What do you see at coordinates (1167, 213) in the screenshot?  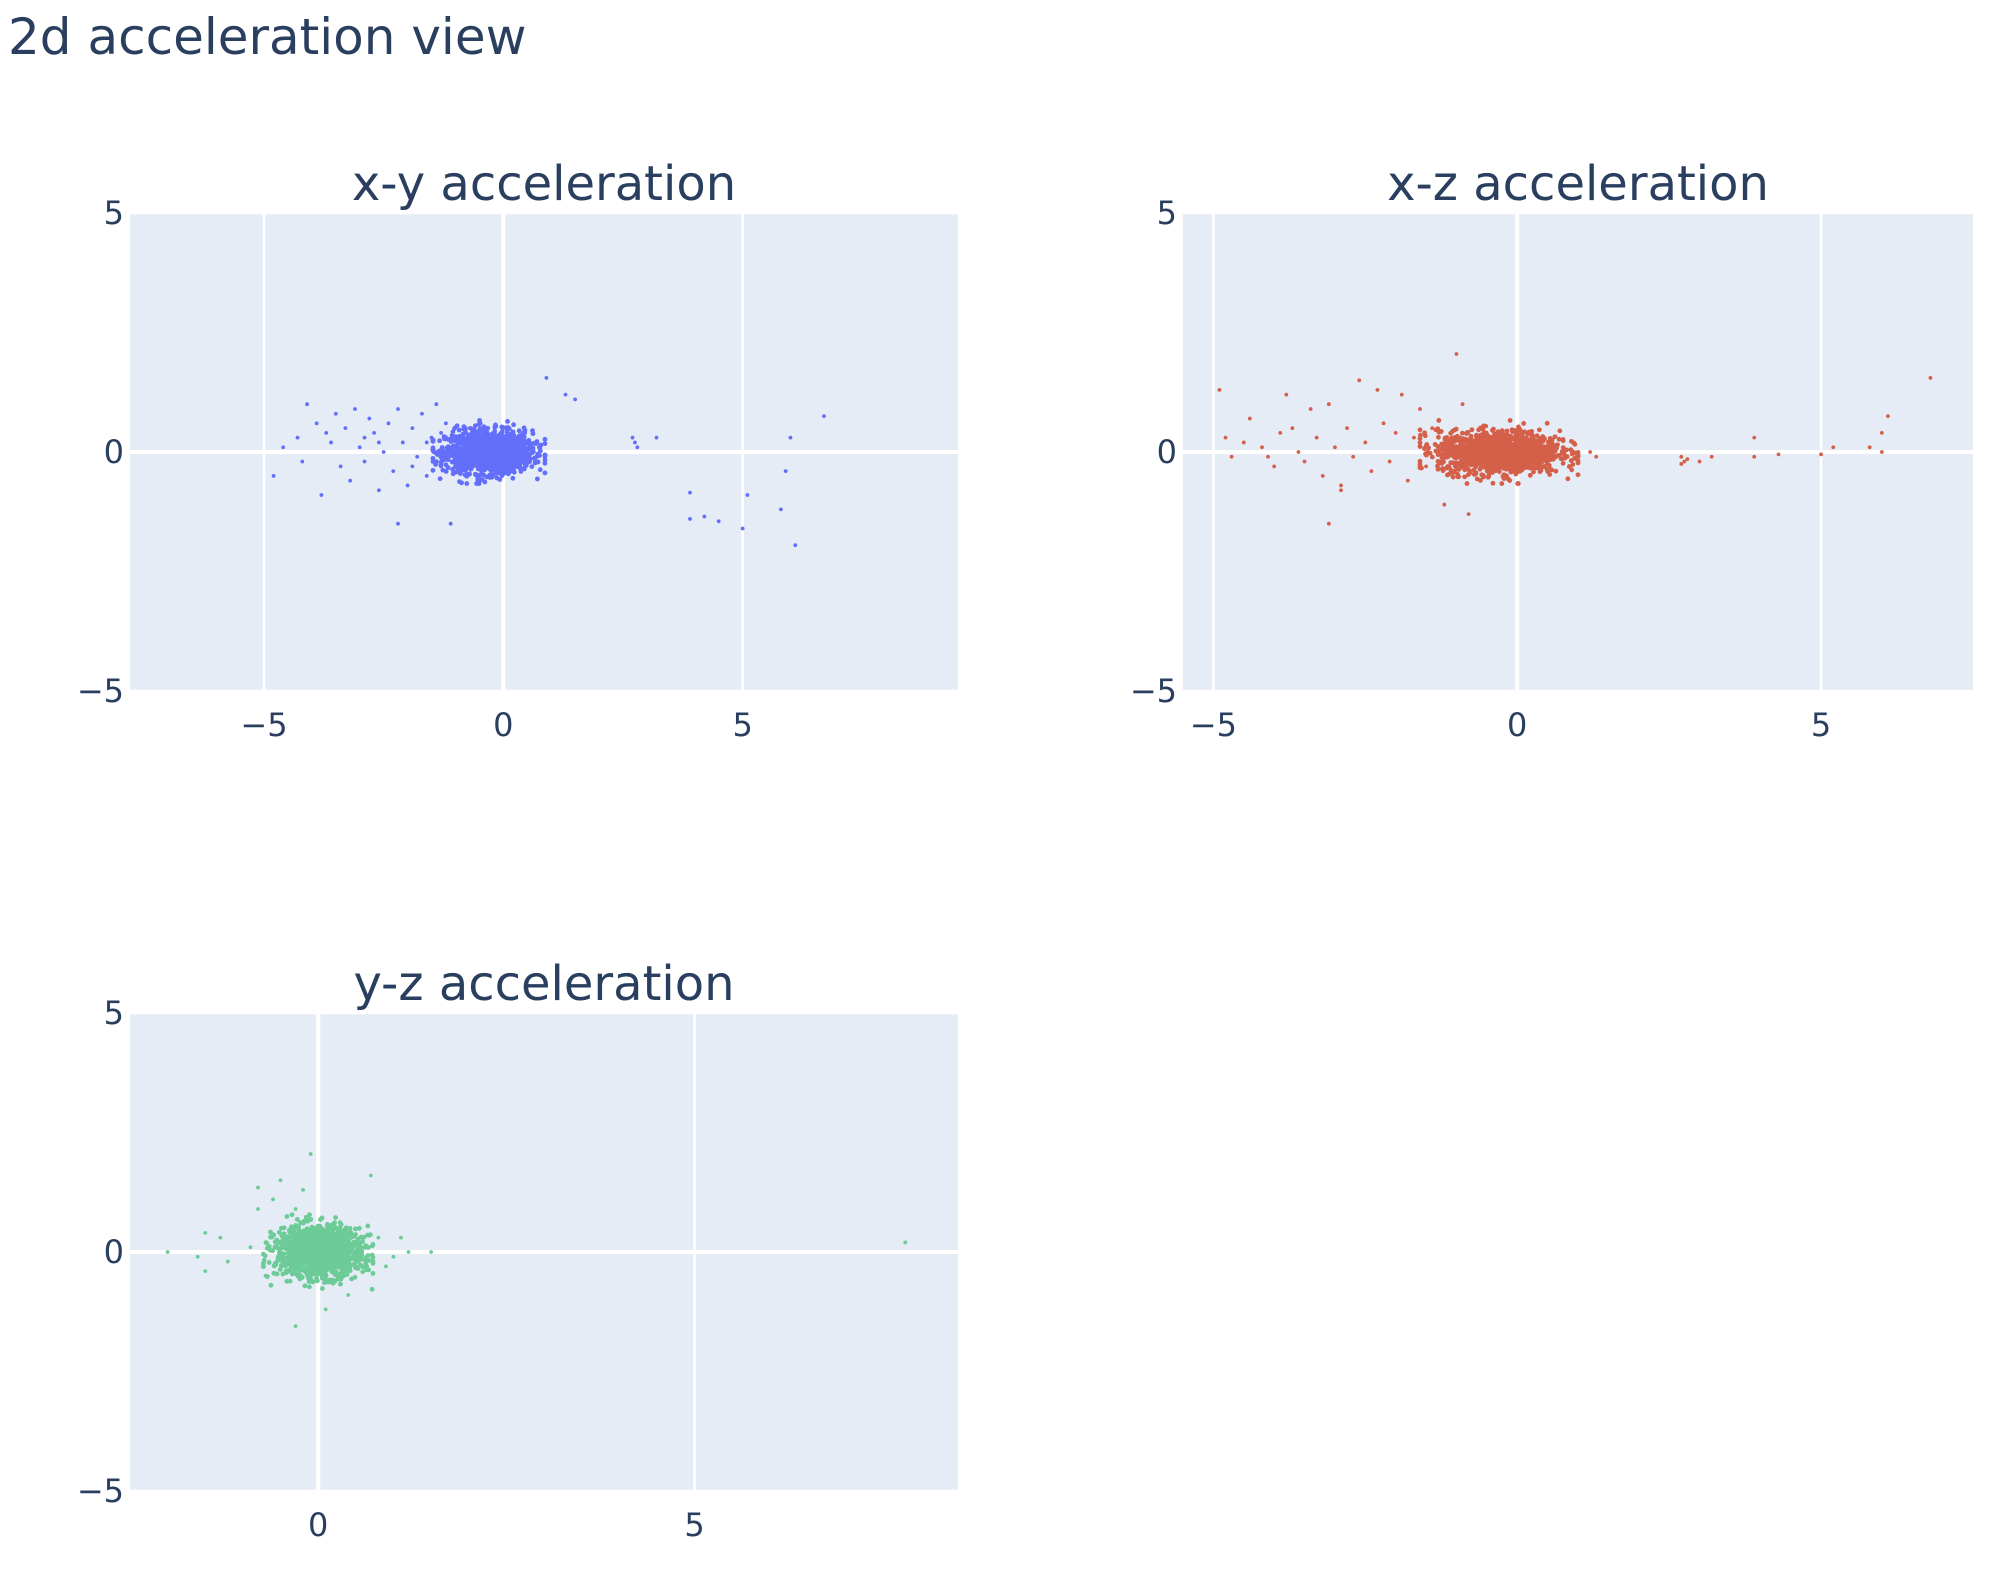 I see `y-tick-label-x-z: 5` at bounding box center [1167, 213].